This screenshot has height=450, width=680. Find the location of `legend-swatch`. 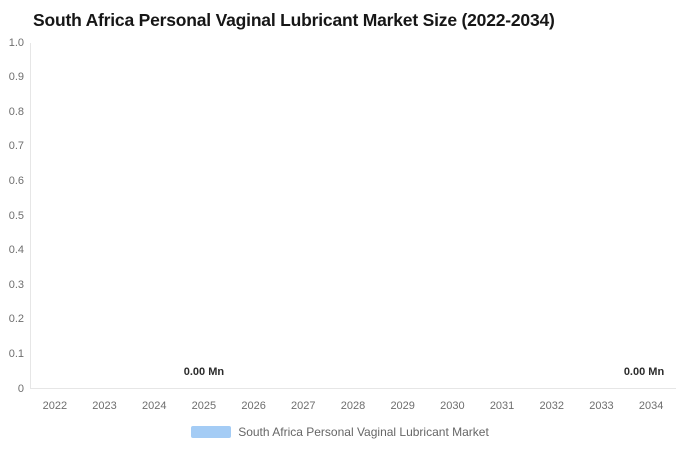

legend-swatch is located at coordinates (211, 432).